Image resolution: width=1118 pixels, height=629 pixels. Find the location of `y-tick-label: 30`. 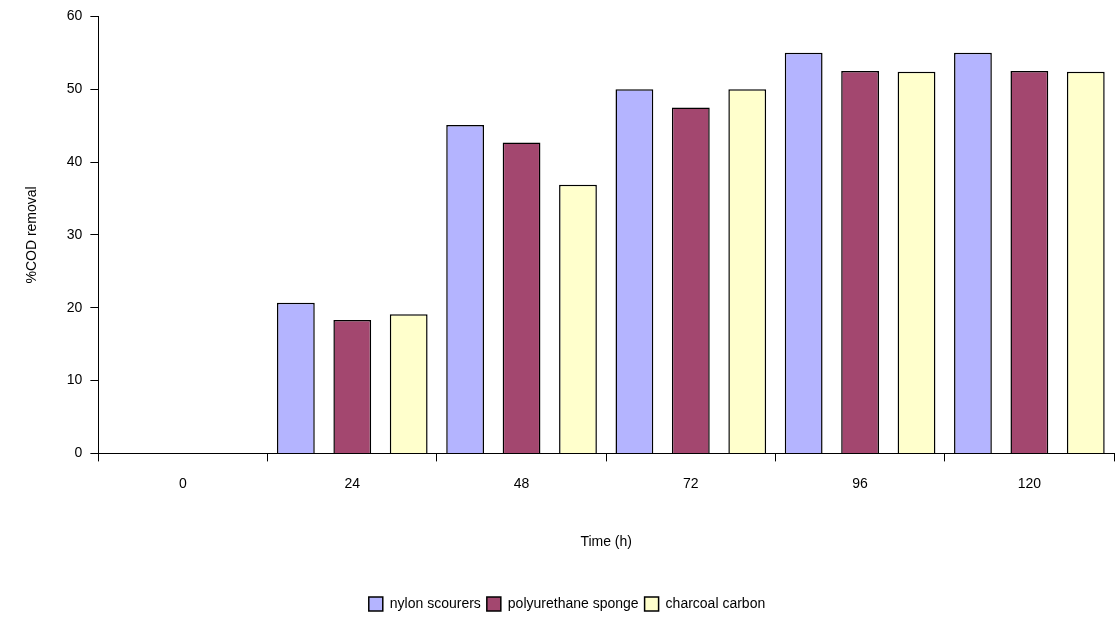

y-tick-label: 30 is located at coordinates (74, 233).